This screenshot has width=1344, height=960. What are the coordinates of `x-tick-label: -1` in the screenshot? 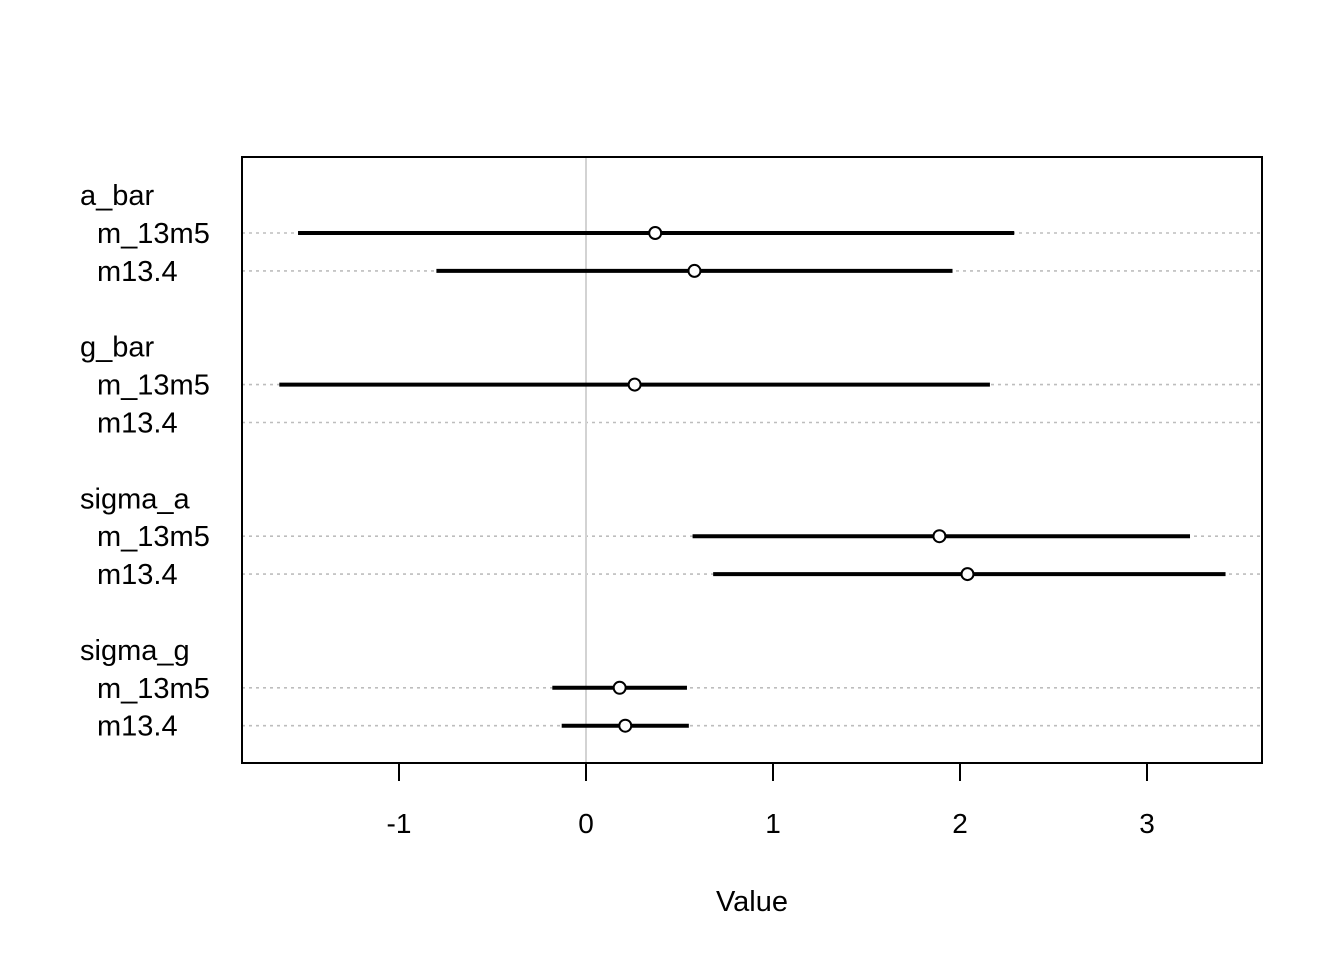 It's located at (399, 823).